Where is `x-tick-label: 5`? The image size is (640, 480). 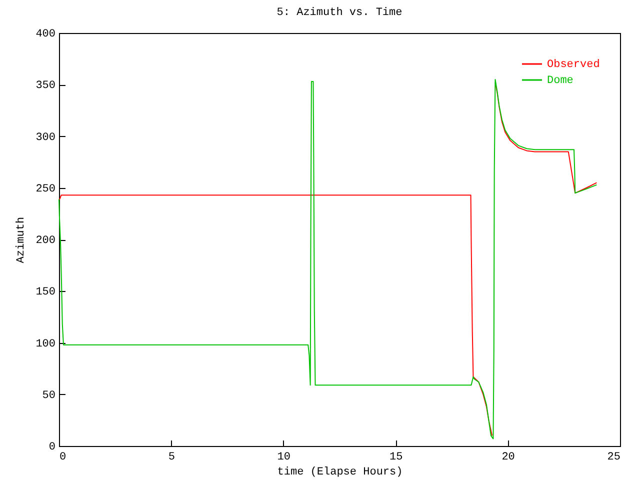 x-tick-label: 5 is located at coordinates (172, 458).